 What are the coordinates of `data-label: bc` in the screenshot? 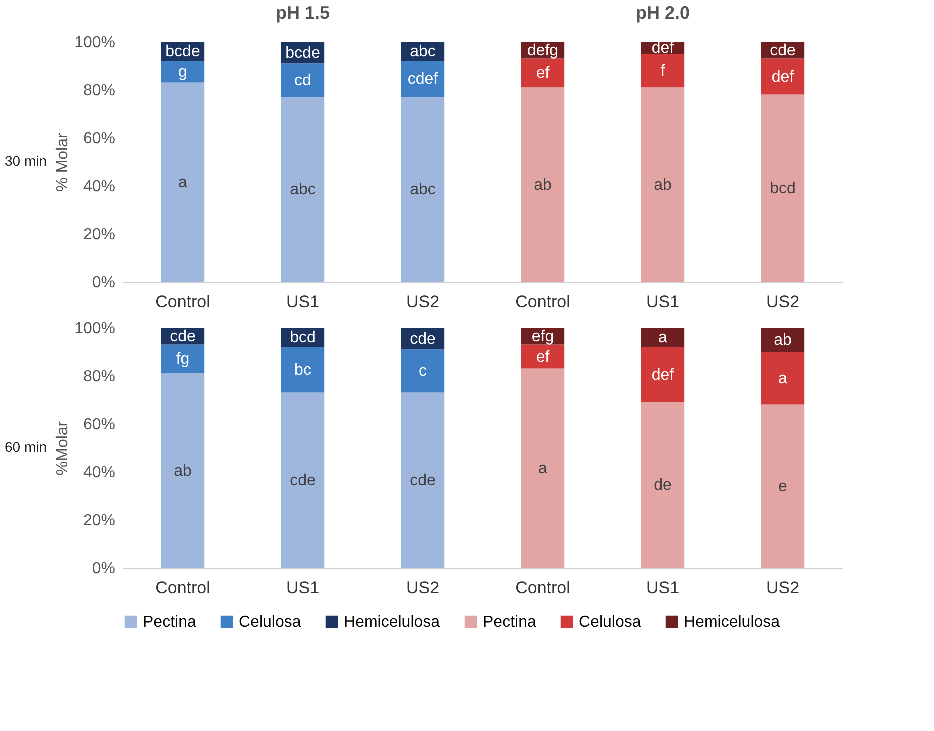 It's located at (303, 370).